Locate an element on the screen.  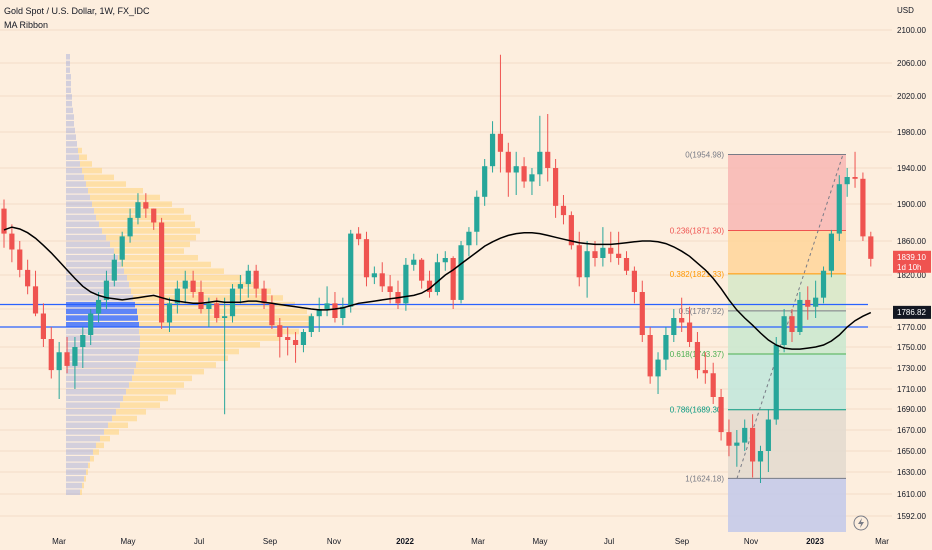
indicator-label: MA Ribbon is located at coordinates (26, 25).